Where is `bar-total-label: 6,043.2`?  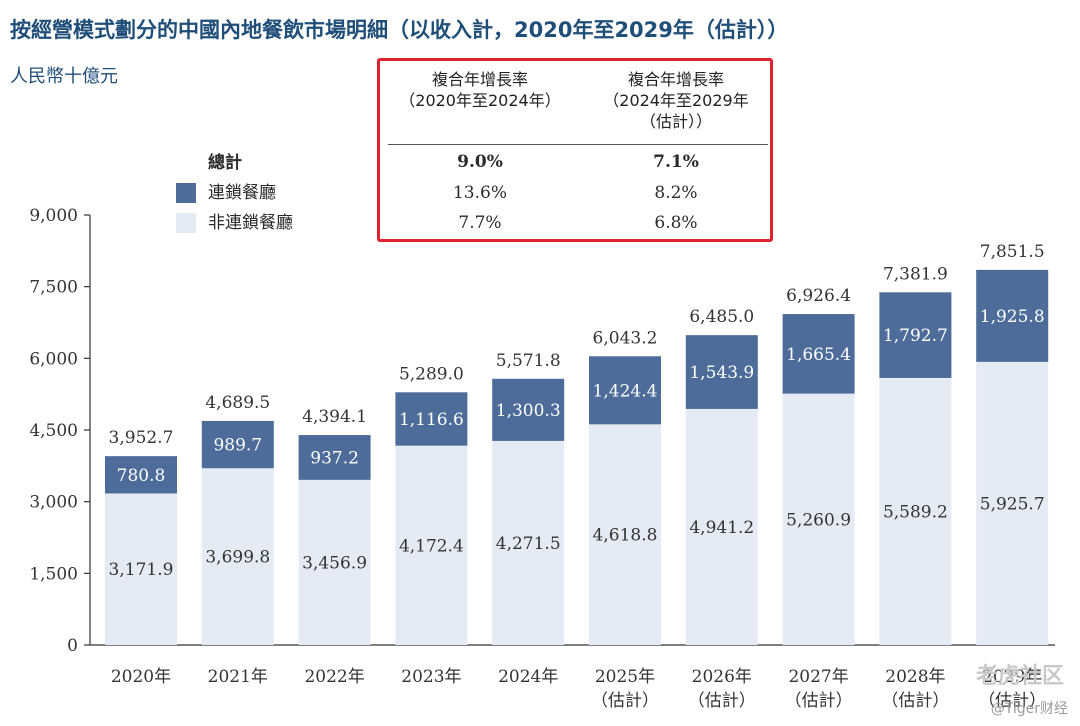
bar-total-label: 6,043.2 is located at coordinates (625, 338).